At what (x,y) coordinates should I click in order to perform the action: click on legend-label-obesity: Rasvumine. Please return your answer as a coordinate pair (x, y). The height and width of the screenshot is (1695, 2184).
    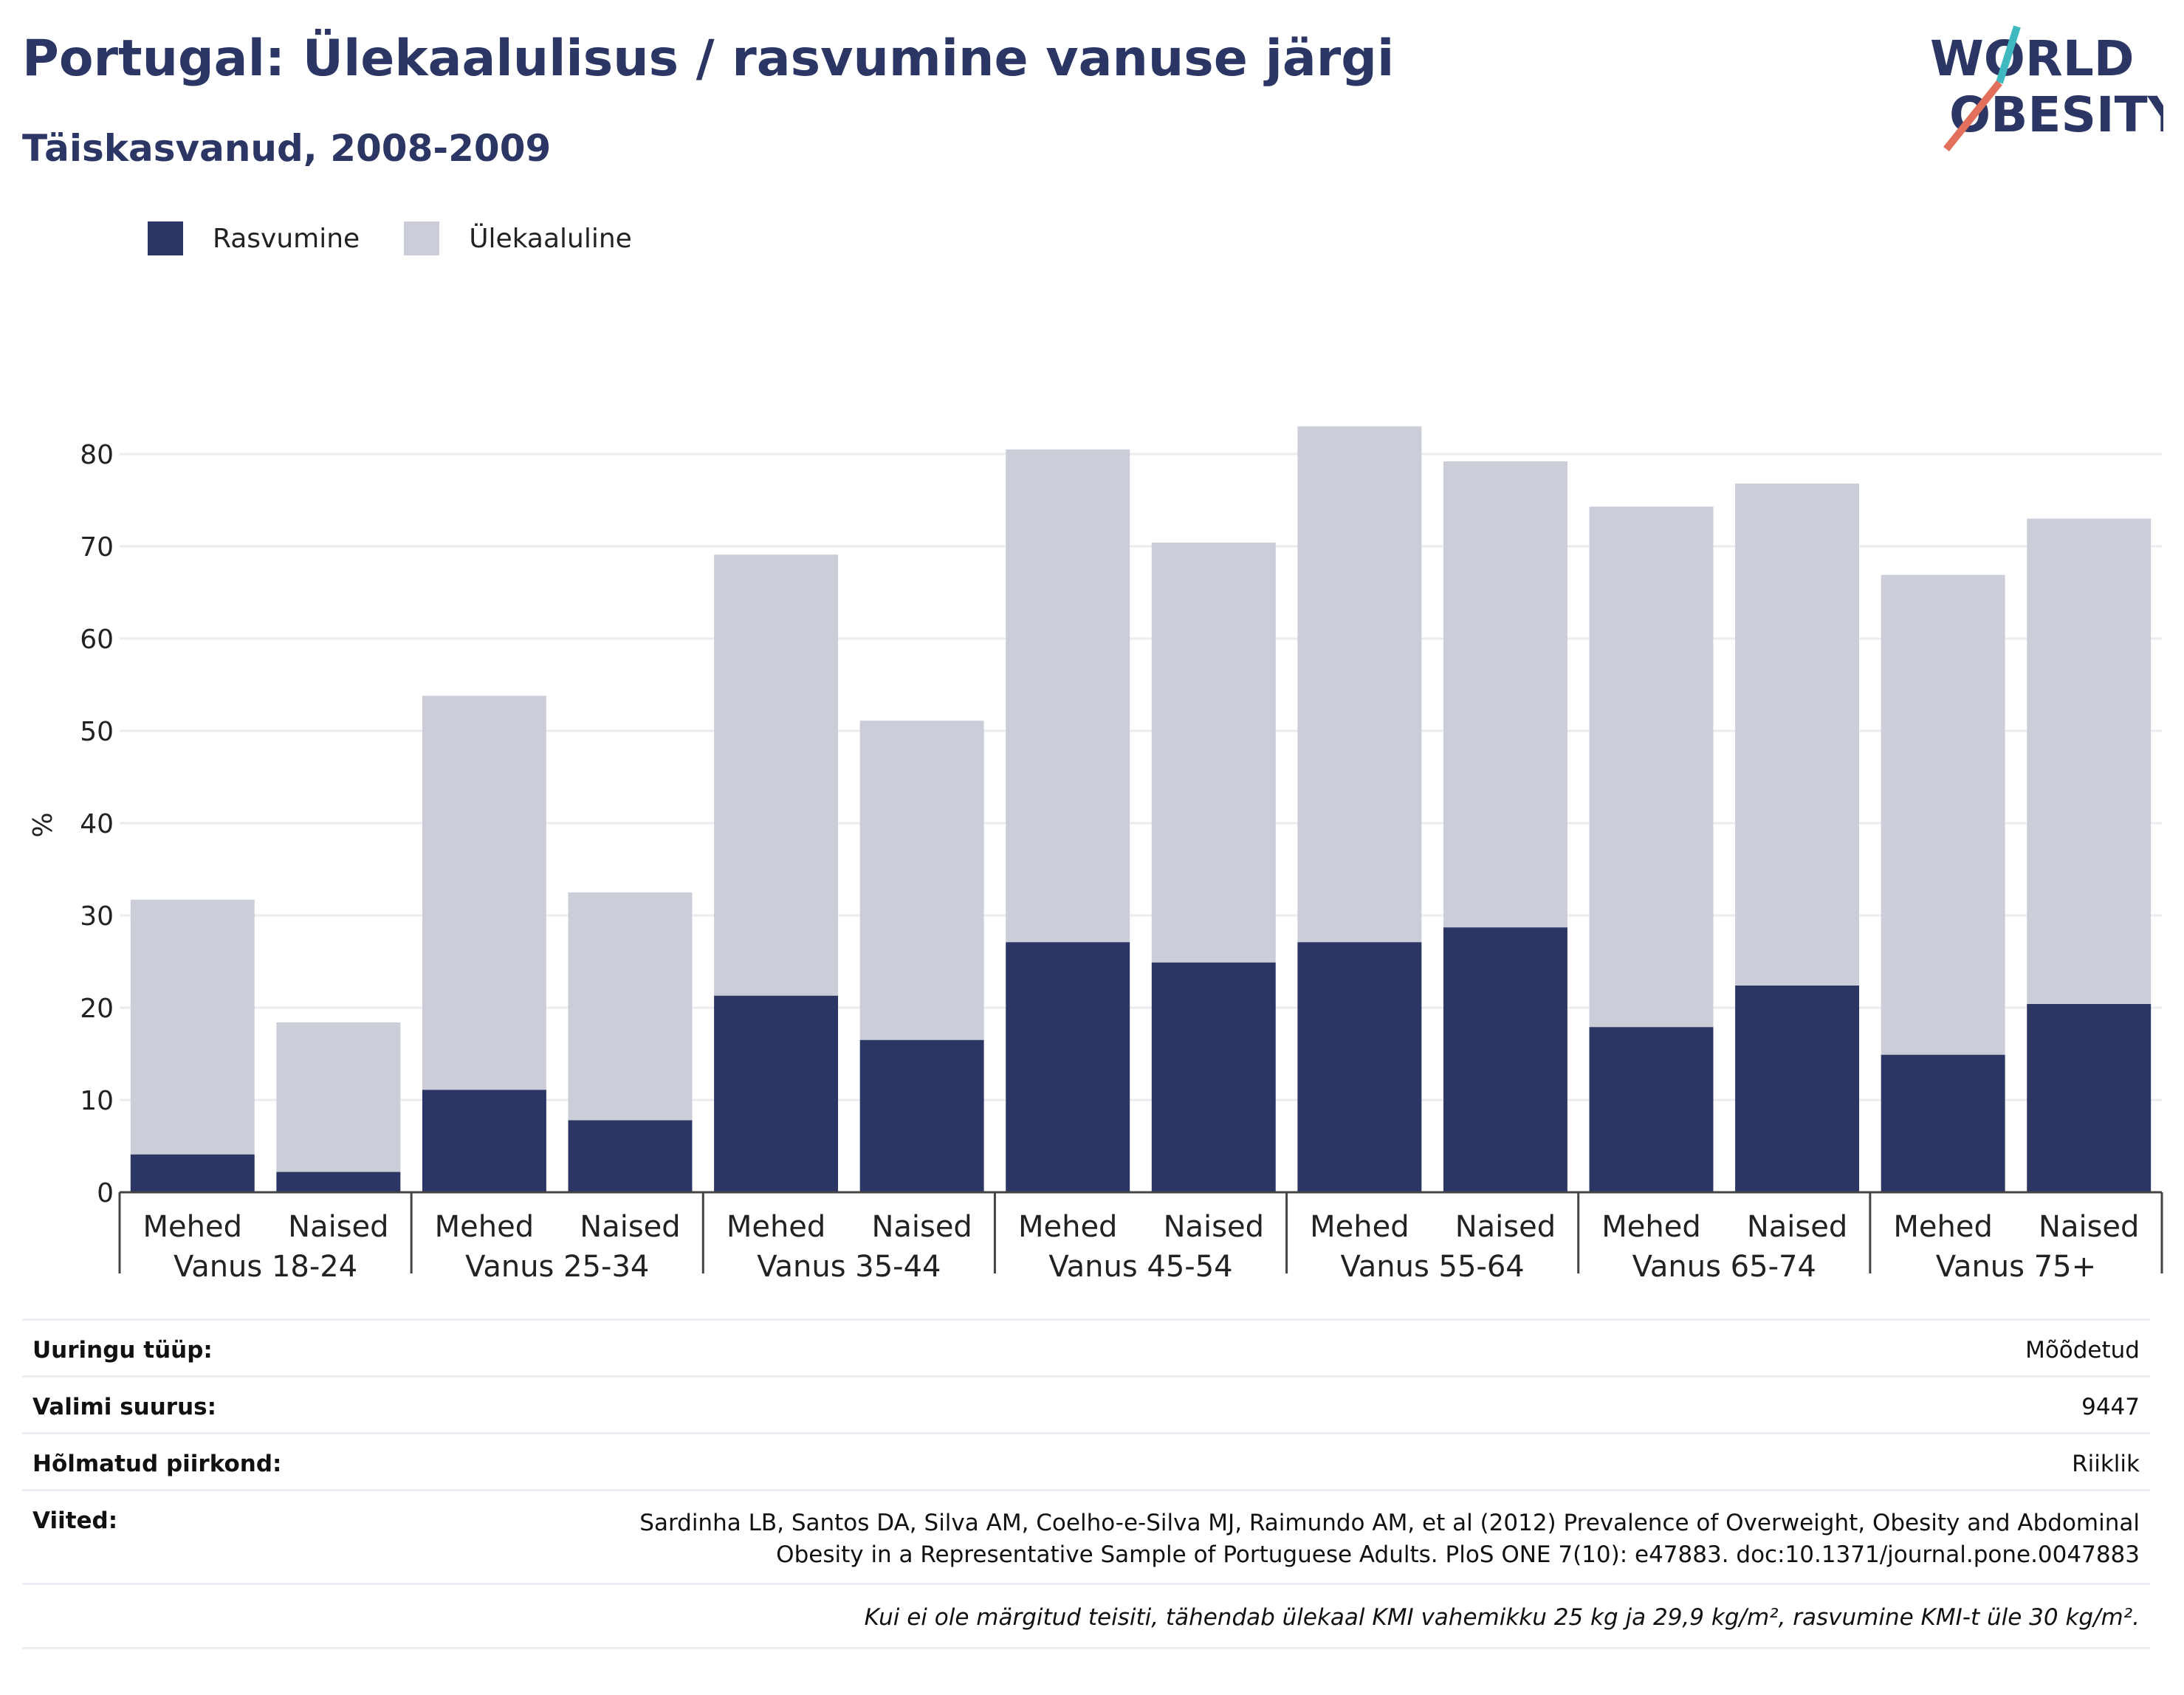
    Looking at the image, I should click on (286, 238).